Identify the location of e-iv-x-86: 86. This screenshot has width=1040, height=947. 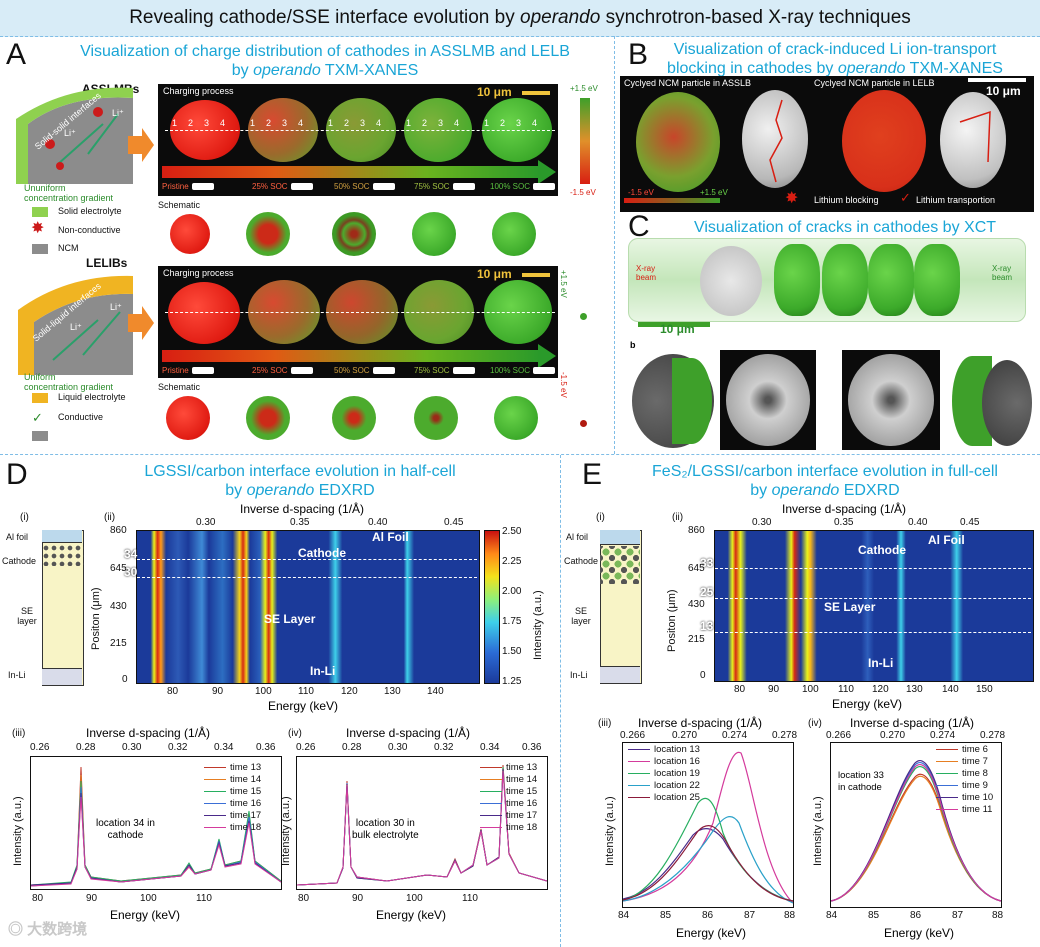
(916, 915).